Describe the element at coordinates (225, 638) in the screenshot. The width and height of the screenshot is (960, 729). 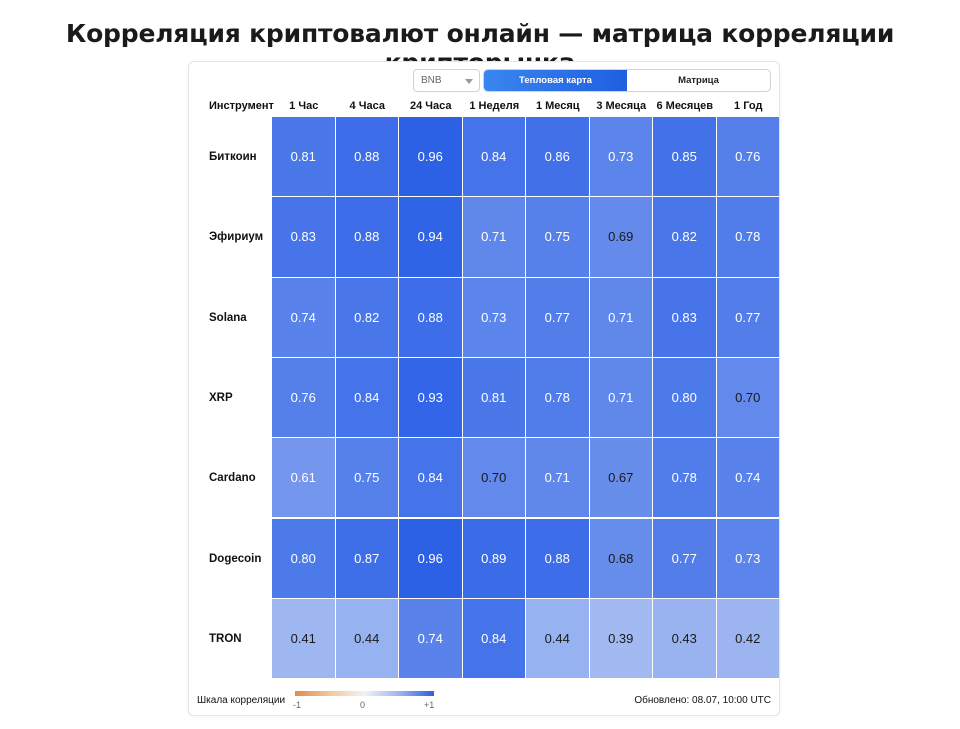
I see `row-label: TRON` at that location.